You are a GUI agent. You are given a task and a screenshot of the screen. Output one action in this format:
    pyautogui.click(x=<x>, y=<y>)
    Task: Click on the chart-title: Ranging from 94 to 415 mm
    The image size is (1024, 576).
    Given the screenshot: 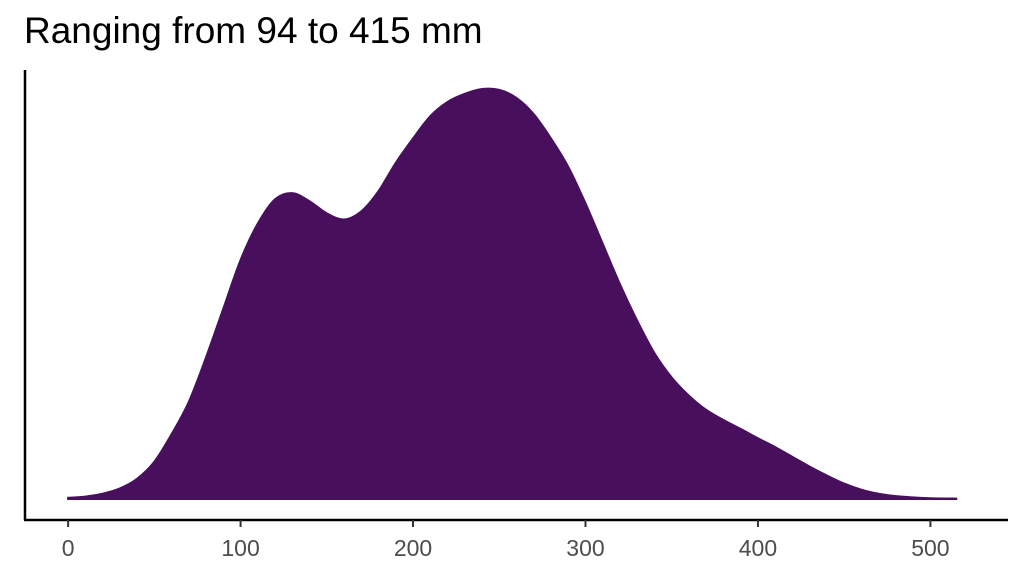 What is the action you would take?
    pyautogui.click(x=253, y=30)
    